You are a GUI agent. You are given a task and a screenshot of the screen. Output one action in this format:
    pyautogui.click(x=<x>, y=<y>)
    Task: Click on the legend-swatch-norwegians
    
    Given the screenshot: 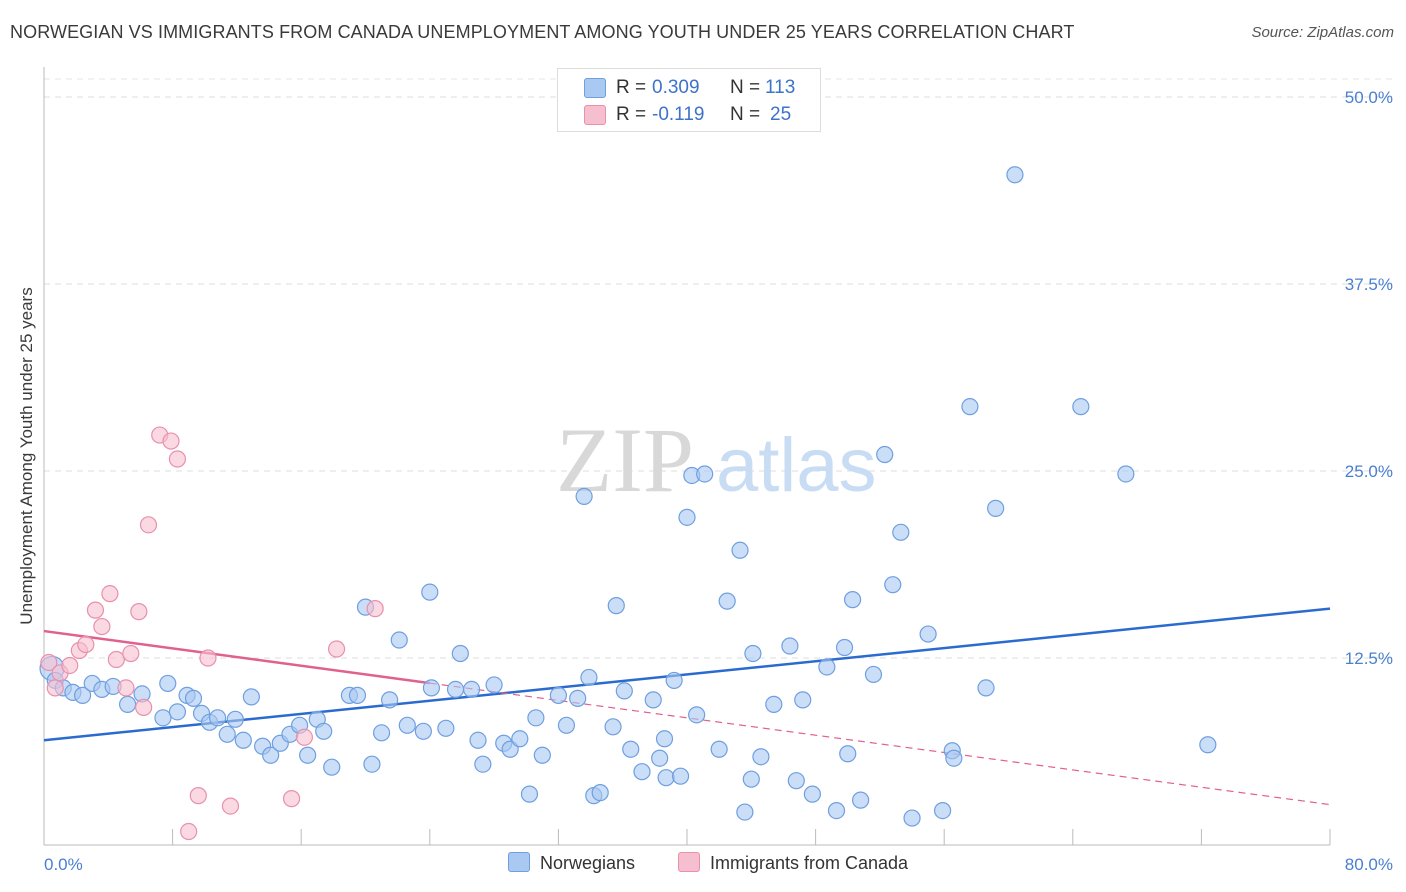 What is the action you would take?
    pyautogui.click(x=595, y=88)
    